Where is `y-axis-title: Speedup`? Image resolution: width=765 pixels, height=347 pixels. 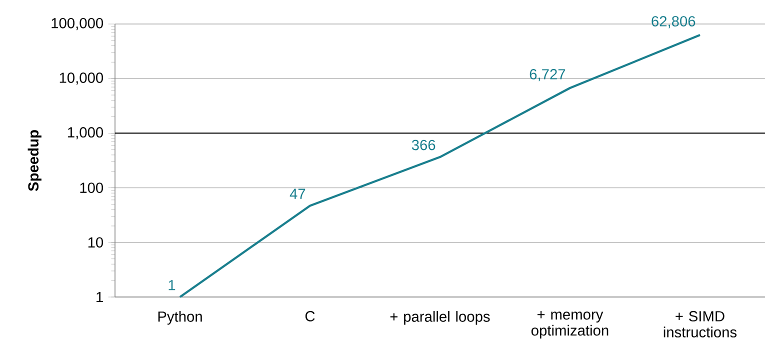
y-axis-title: Speedup is located at coordinates (35, 161).